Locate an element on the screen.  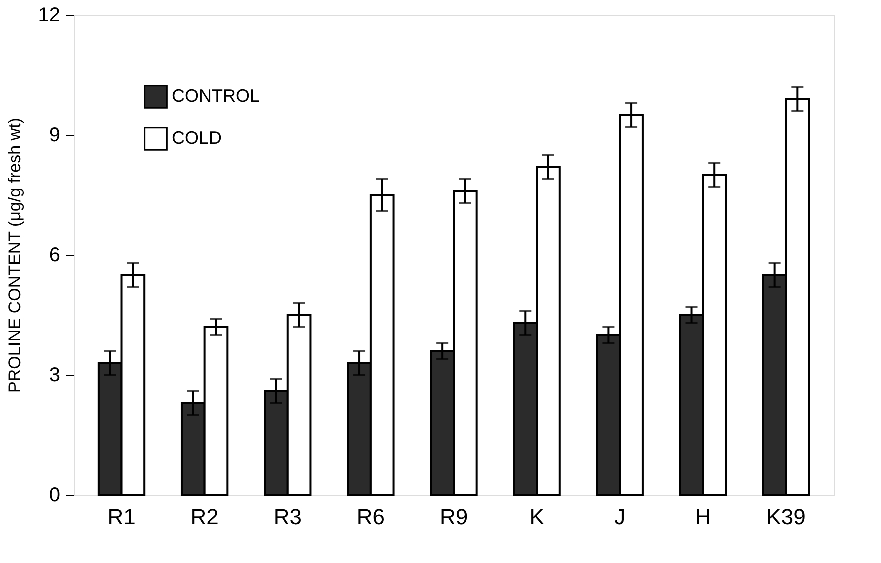
x-tick-label: R6 is located at coordinates (370, 517).